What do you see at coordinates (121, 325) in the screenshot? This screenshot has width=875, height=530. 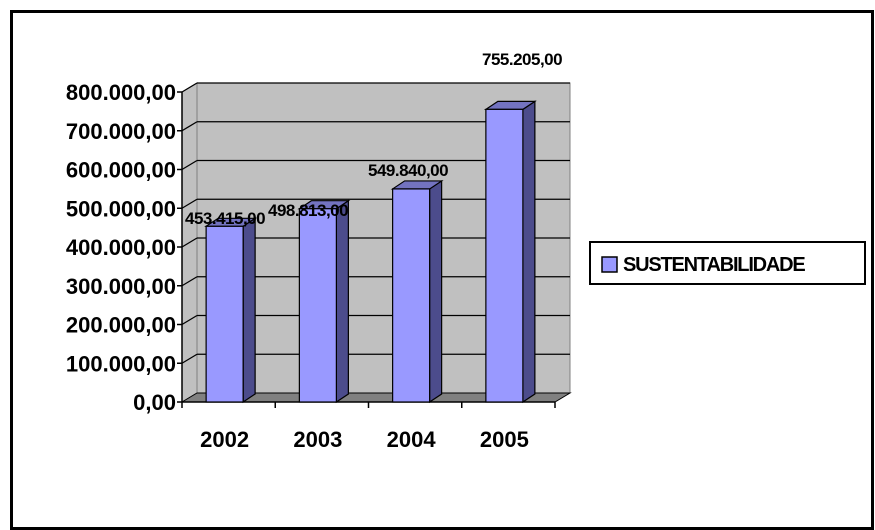 I see `y-tick-label: 200.000,00` at bounding box center [121, 325].